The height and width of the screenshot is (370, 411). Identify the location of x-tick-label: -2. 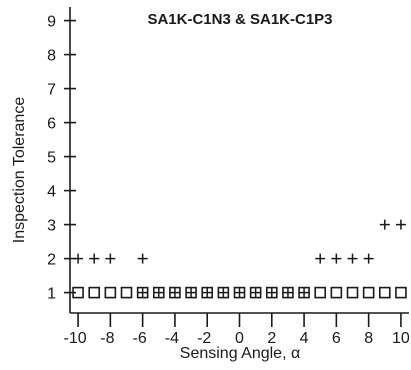
(204, 338).